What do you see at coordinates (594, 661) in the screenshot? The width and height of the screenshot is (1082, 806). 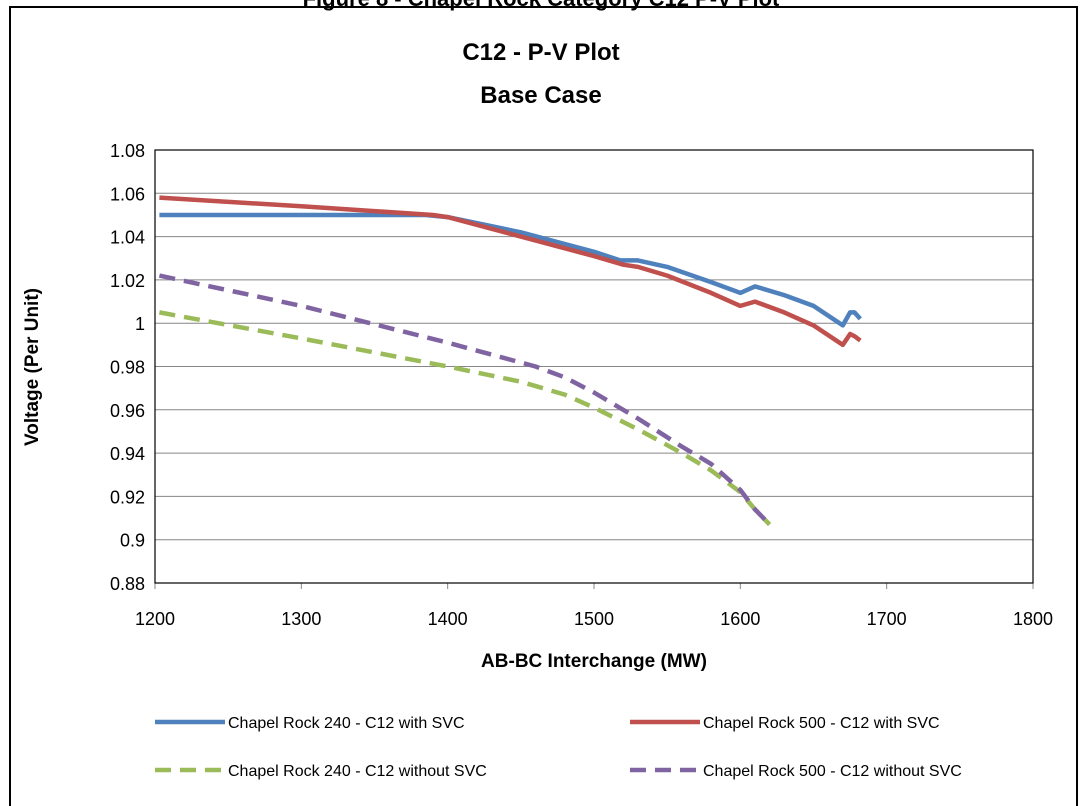 I see `x-axis-label: AB-BC Interchange (MW)` at bounding box center [594, 661].